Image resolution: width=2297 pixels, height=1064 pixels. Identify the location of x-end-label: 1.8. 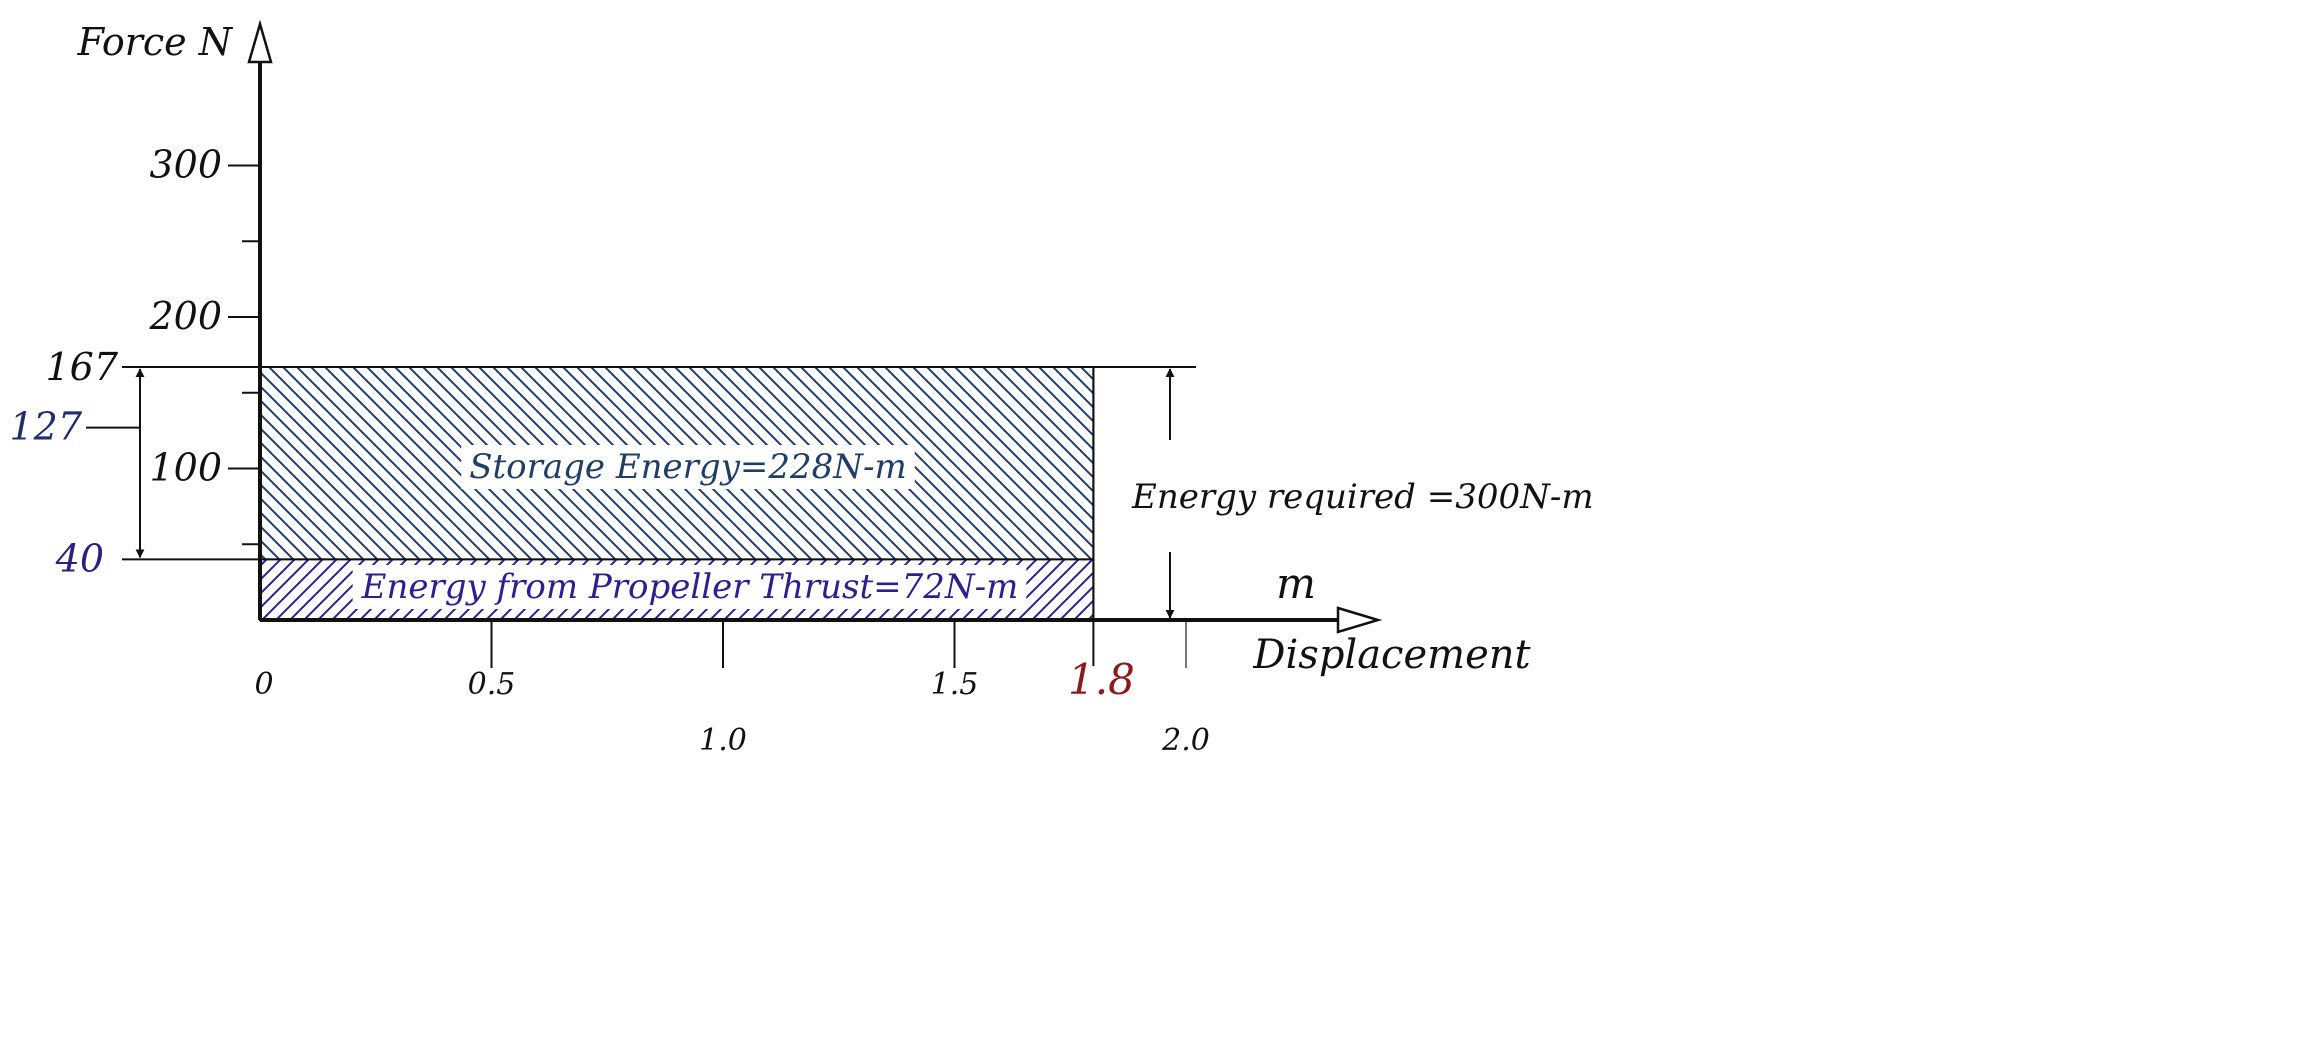
(1101, 679).